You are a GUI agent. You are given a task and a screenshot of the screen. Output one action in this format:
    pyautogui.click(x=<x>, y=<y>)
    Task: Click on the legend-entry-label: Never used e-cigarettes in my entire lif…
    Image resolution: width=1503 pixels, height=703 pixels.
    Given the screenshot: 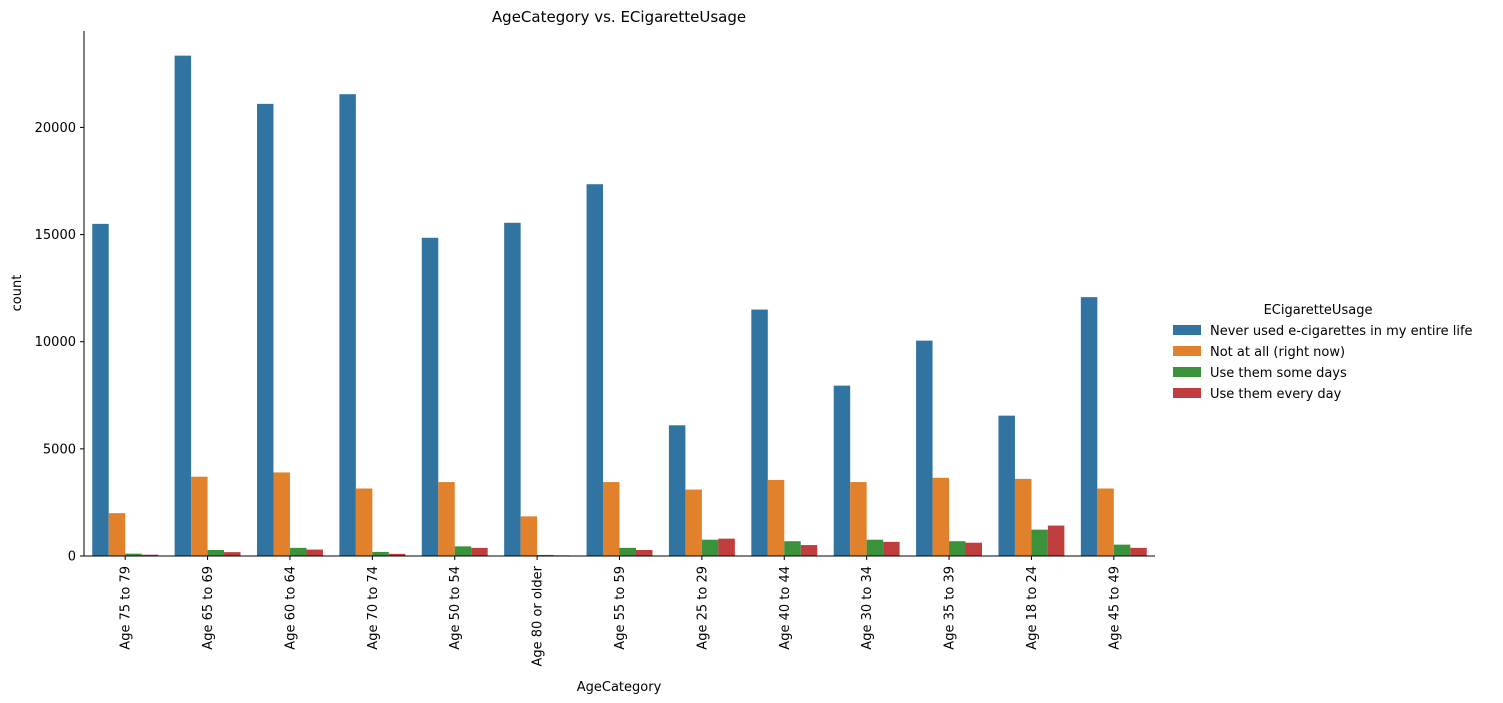 What is the action you would take?
    pyautogui.click(x=1341, y=331)
    